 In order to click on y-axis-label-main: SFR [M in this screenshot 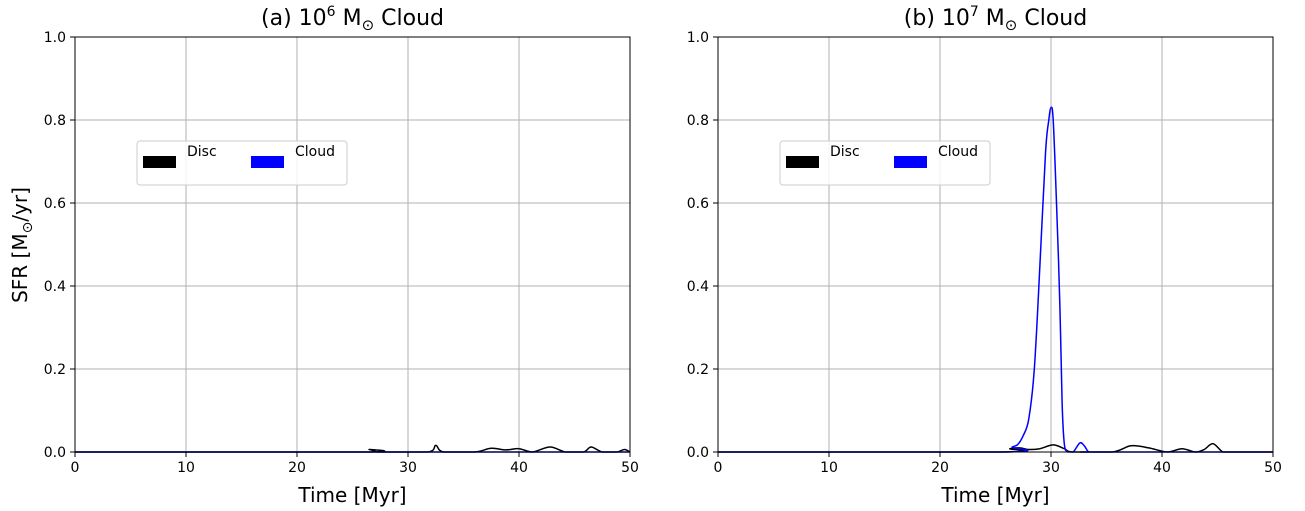, I will do `click(20, 268)`.